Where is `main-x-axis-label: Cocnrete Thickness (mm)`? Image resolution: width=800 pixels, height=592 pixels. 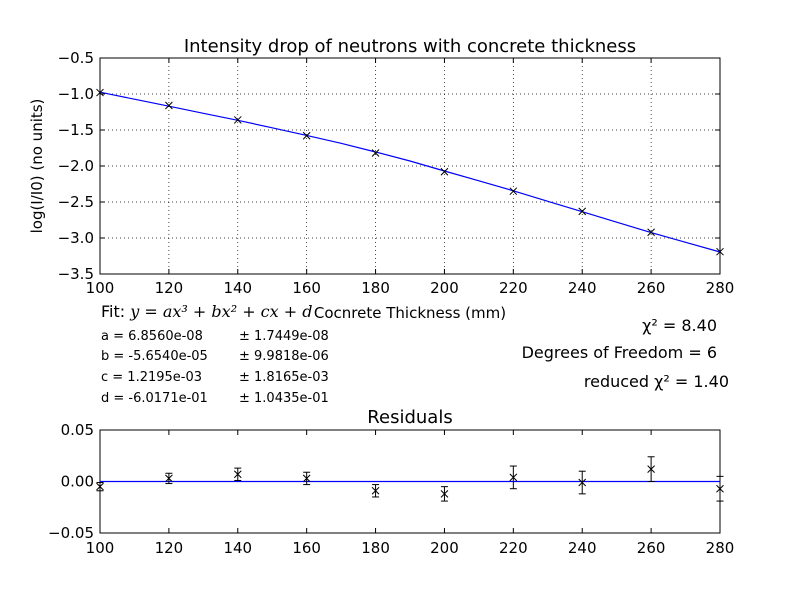 main-x-axis-label: Cocnrete Thickness (mm) is located at coordinates (410, 313).